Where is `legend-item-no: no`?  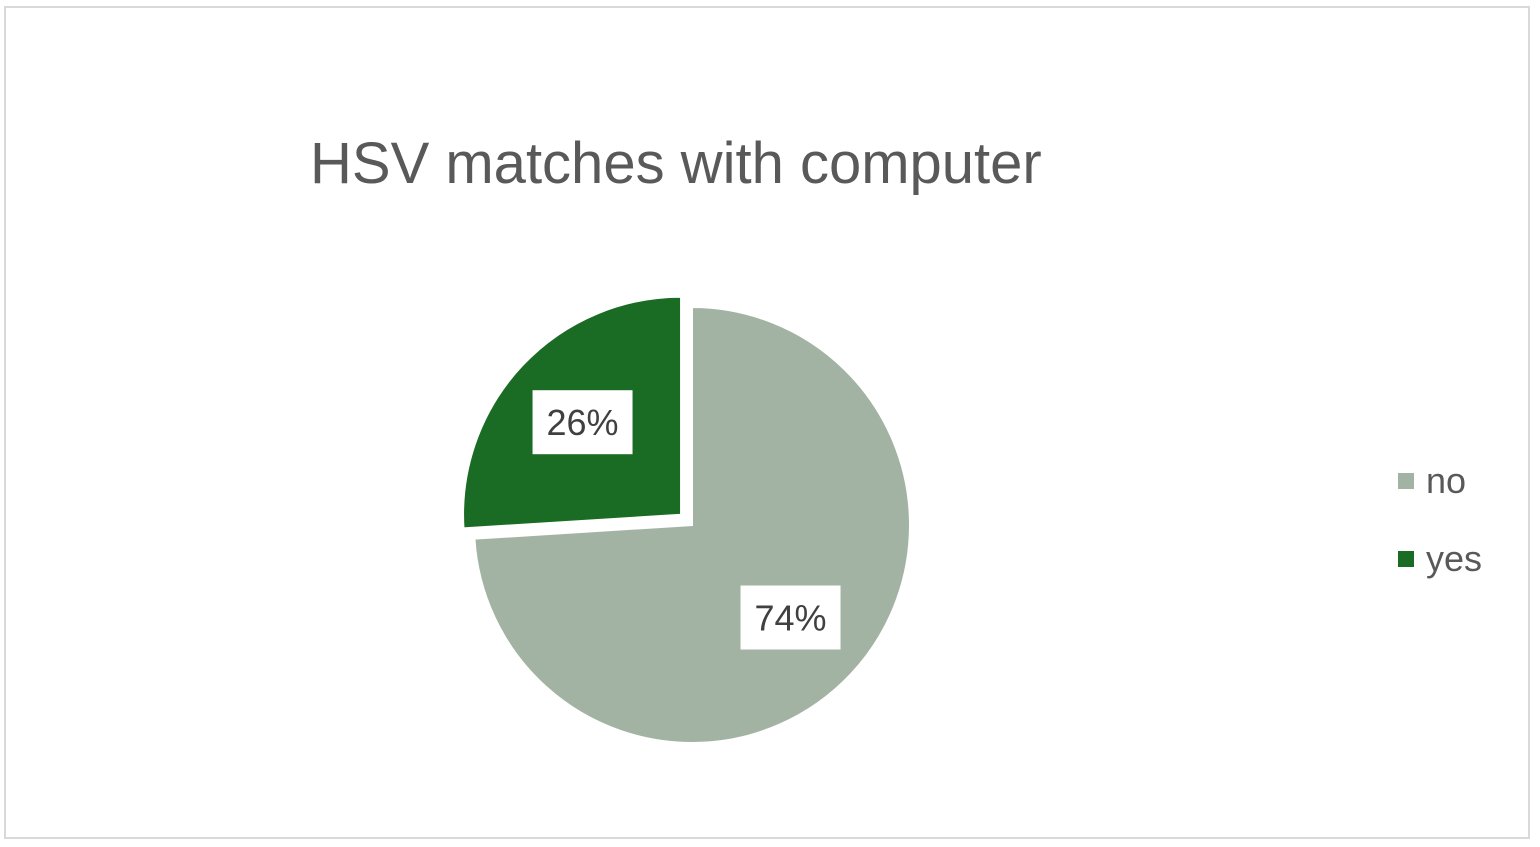 legend-item-no: no is located at coordinates (1440, 481).